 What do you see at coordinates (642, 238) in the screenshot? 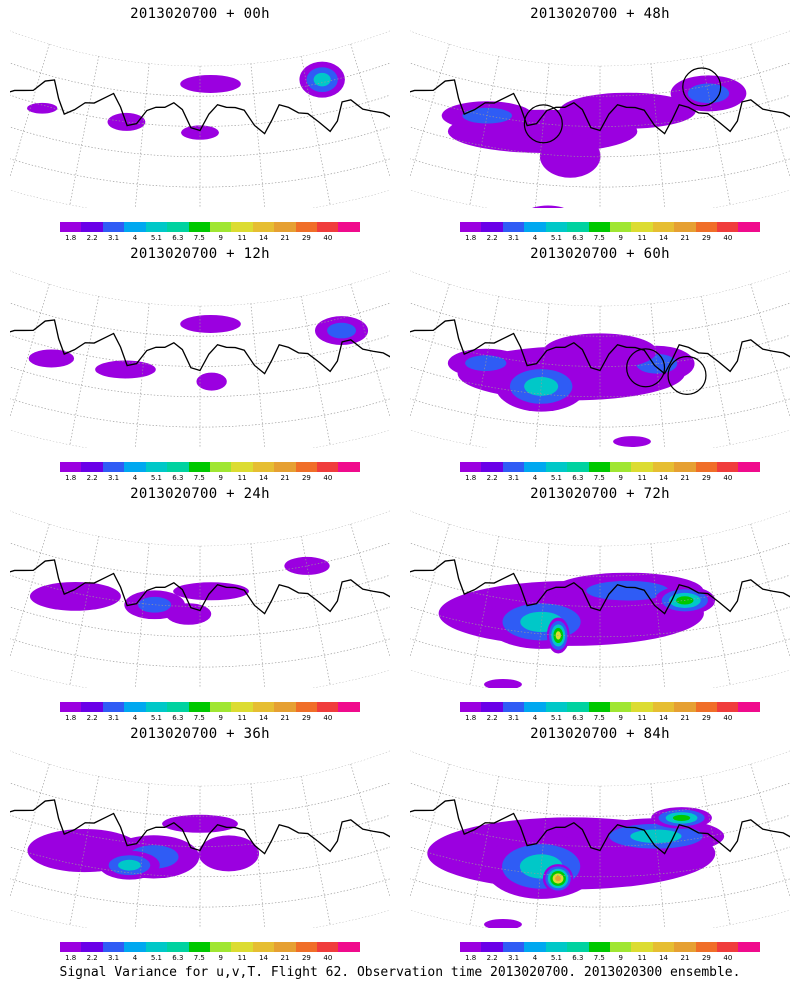
I see `colorbar-tick-label: 11` at bounding box center [642, 238].